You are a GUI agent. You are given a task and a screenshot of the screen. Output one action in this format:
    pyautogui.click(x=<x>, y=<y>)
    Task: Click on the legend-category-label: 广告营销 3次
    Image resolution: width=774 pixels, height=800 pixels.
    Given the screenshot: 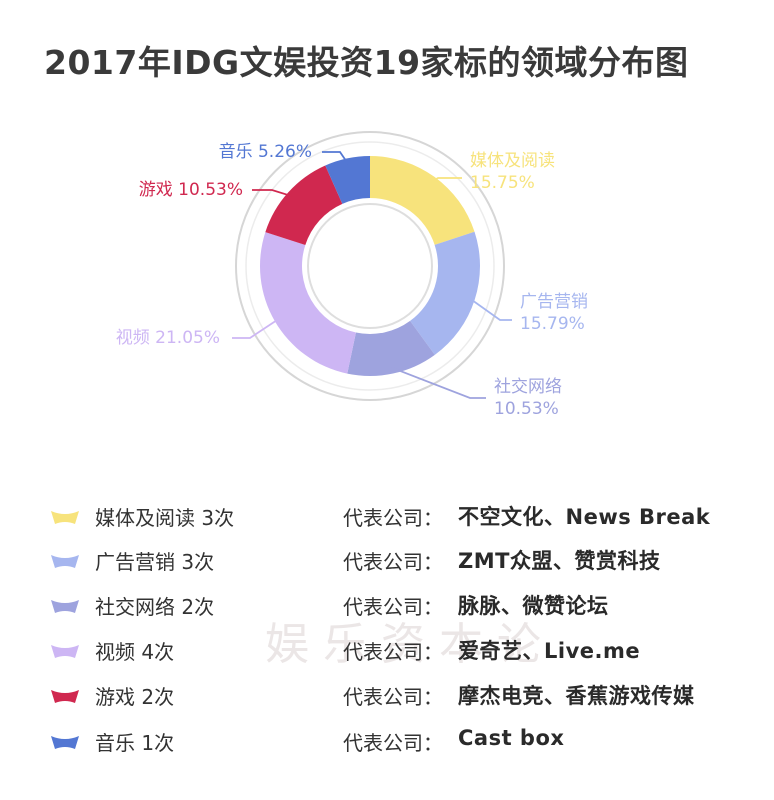 What is the action you would take?
    pyautogui.click(x=155, y=562)
    